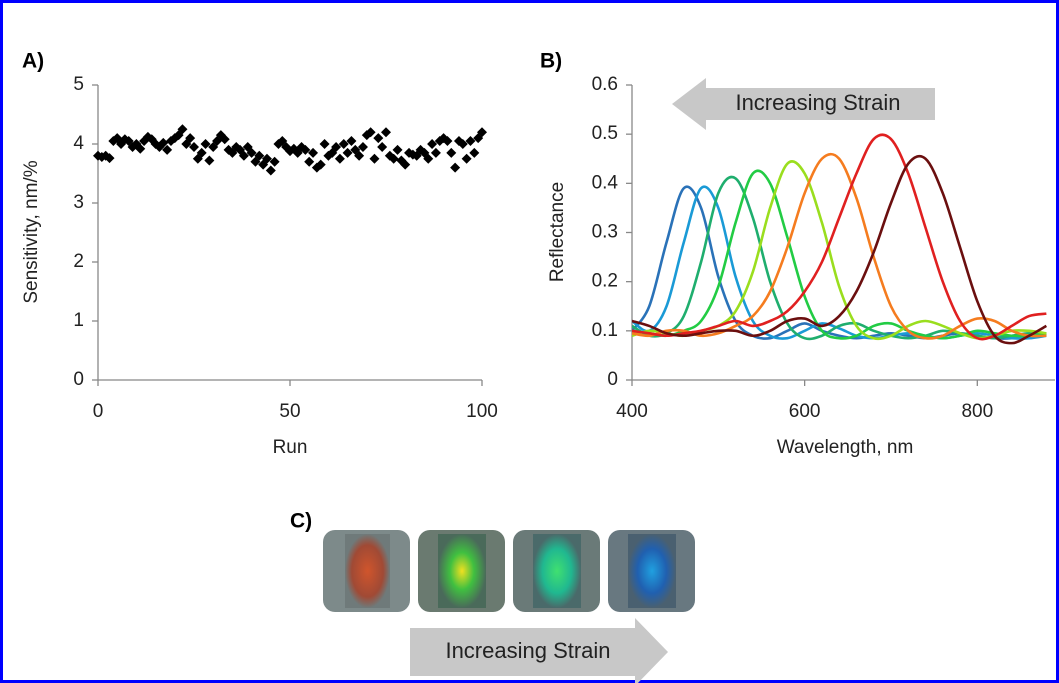 This screenshot has width=1059, height=683. What do you see at coordinates (98, 411) in the screenshot?
I see `x-tick-label: 0` at bounding box center [98, 411].